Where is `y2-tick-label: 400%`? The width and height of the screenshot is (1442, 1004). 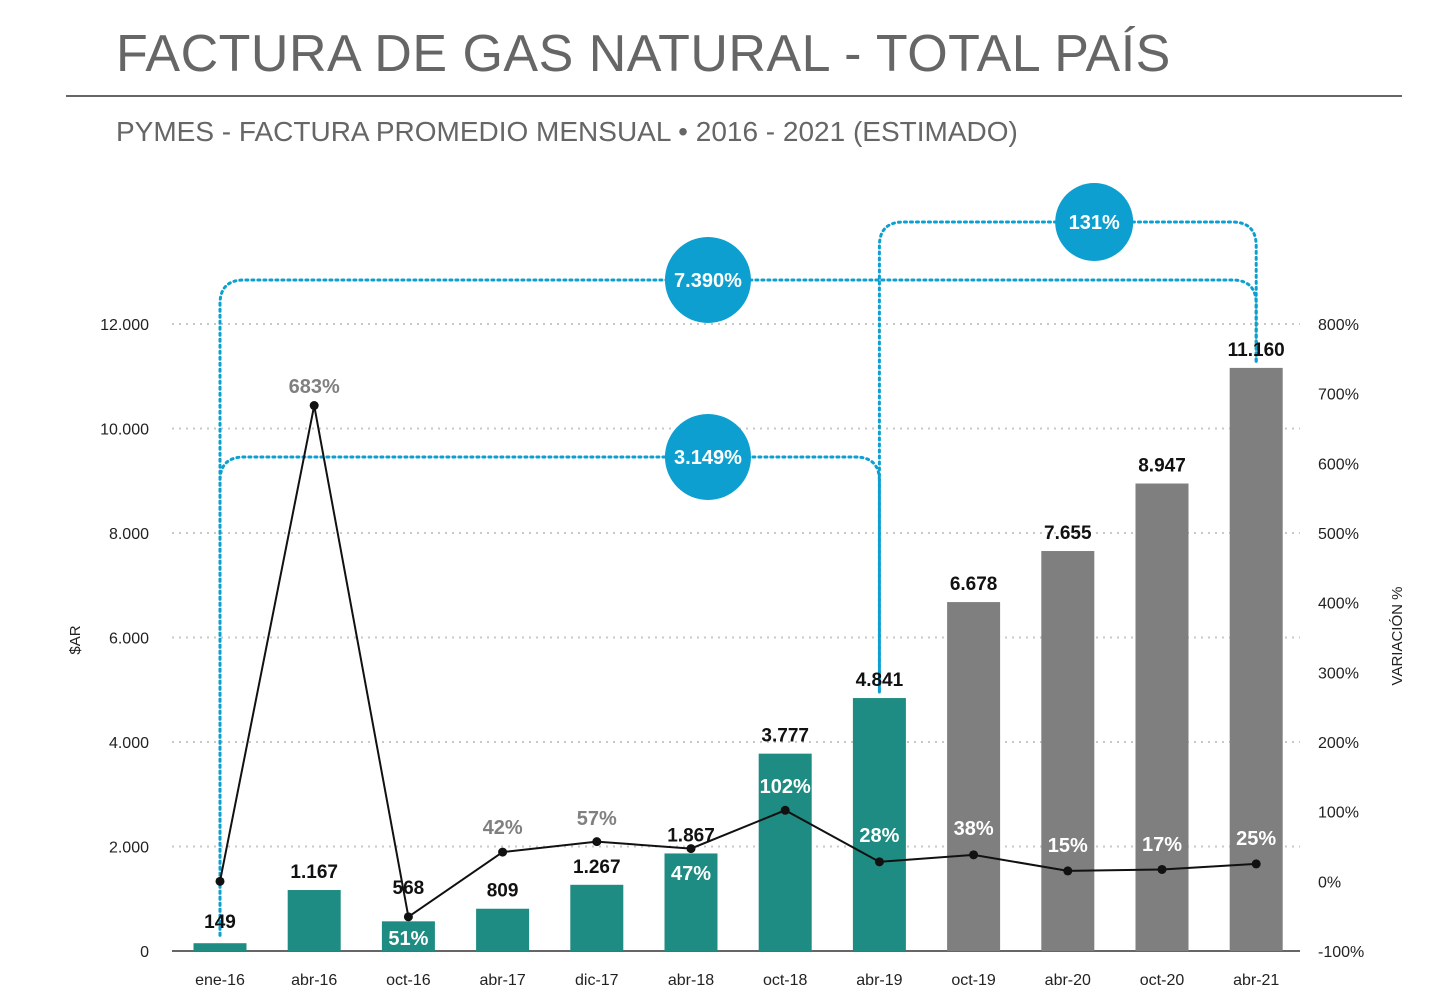
y2-tick-label: 400% is located at coordinates (1338, 604).